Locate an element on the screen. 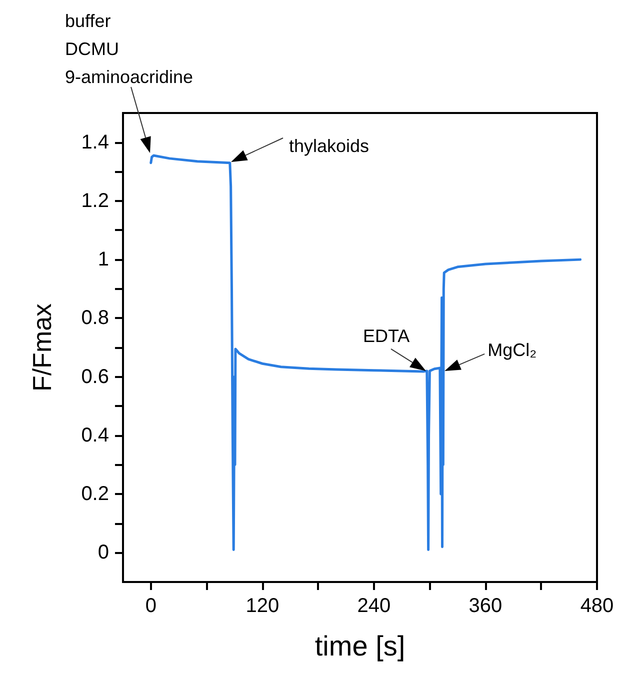 The width and height of the screenshot is (626, 690). y-tick-label: 0.2 is located at coordinates (95, 494).